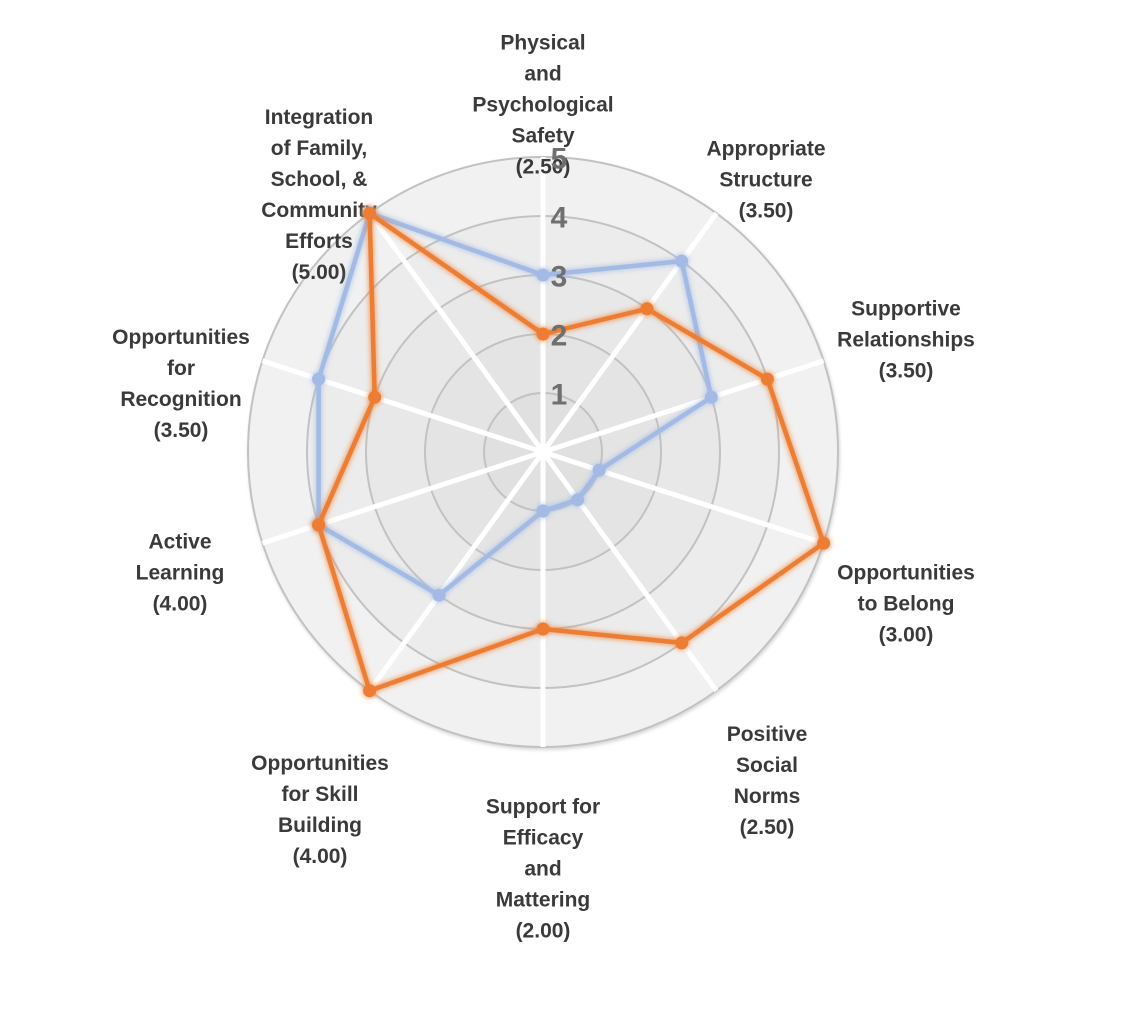 The image size is (1130, 1022). Describe the element at coordinates (543, 900) in the screenshot. I see `category-label-line: Mattering` at that location.